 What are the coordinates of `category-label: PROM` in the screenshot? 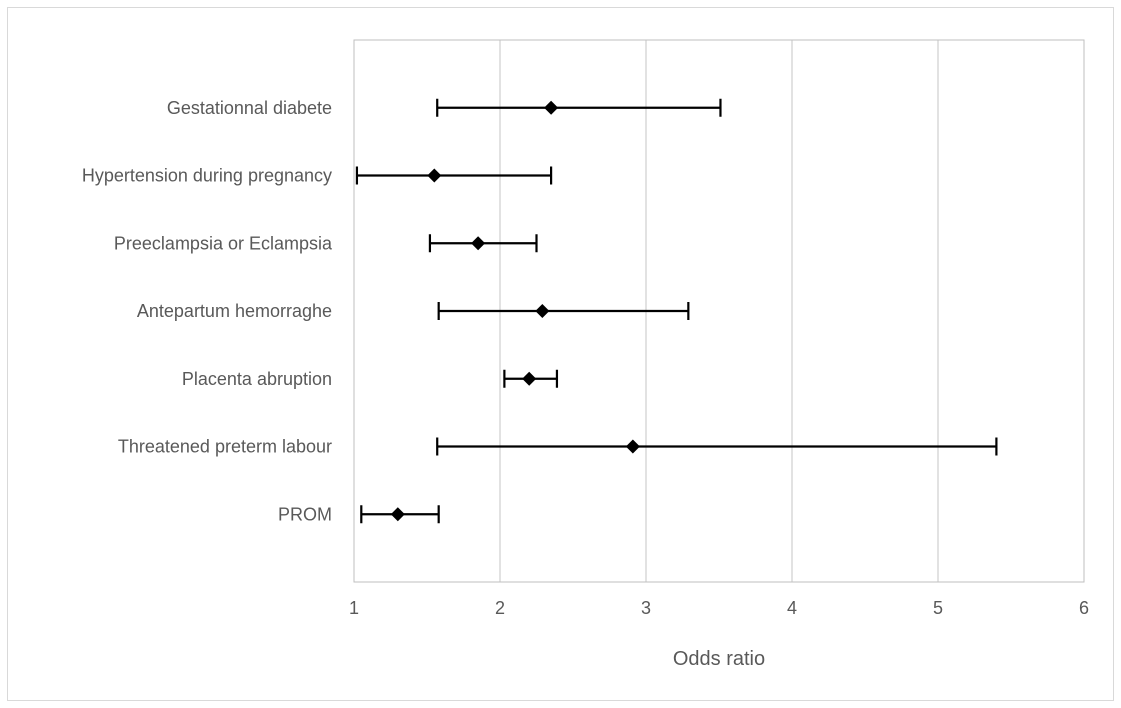 It's located at (305, 514).